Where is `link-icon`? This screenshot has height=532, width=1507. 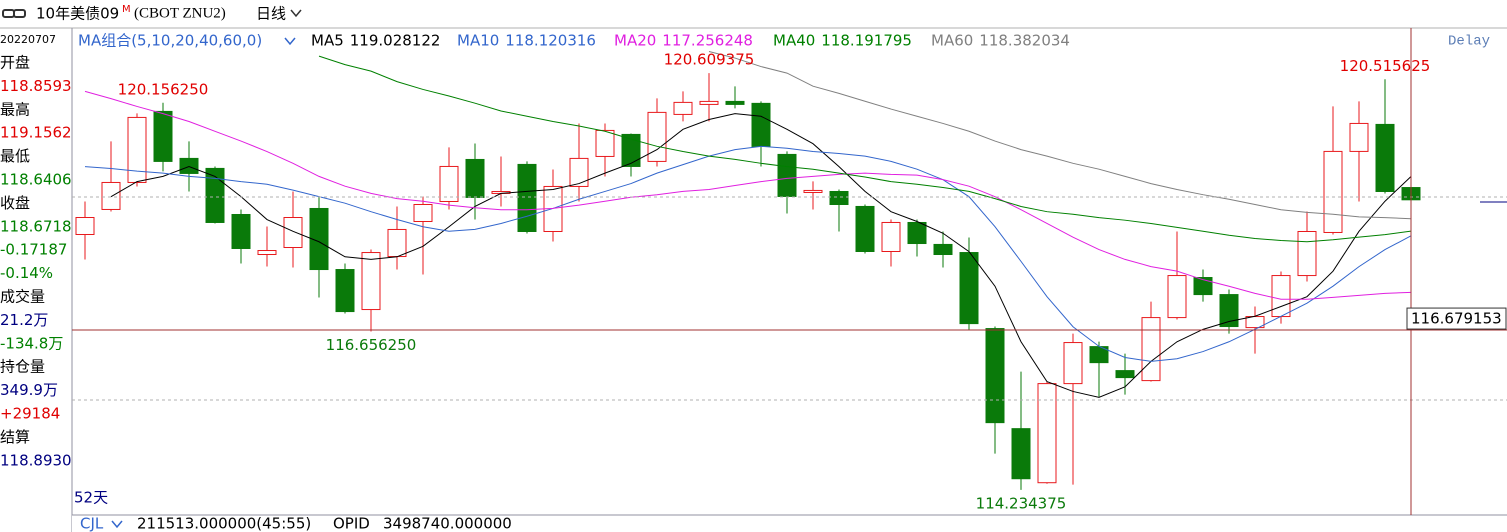 link-icon is located at coordinates (14, 13).